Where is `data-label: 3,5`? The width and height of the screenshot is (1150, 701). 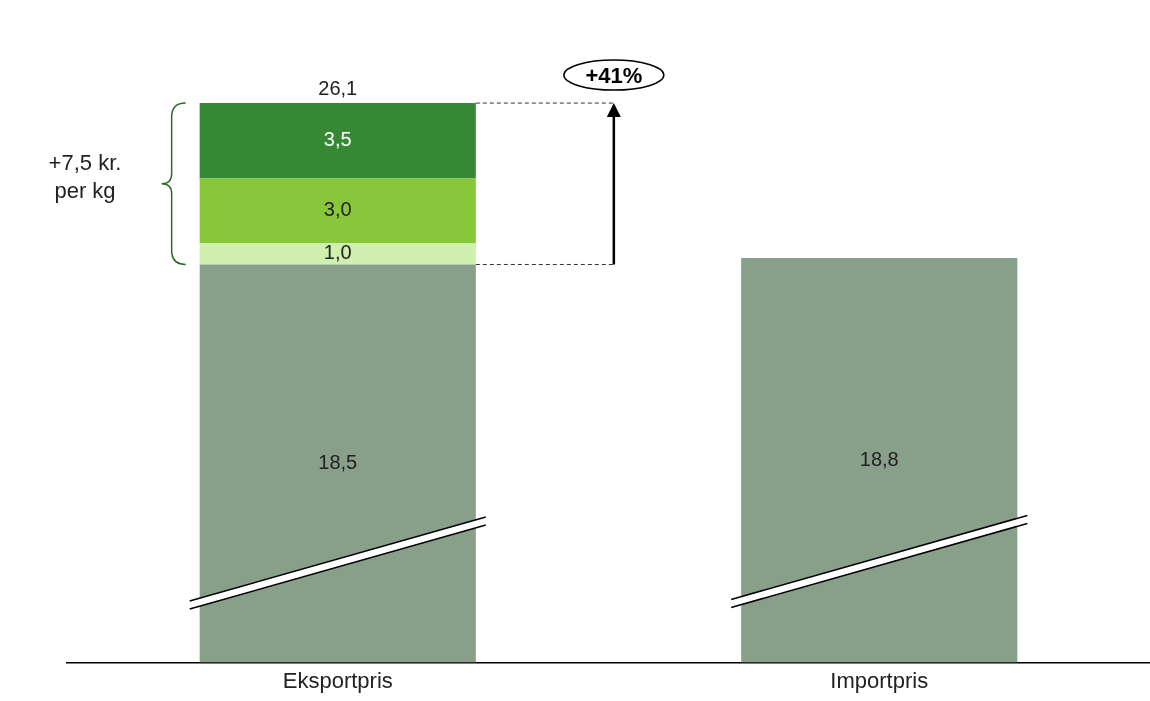 data-label: 3,5 is located at coordinates (337, 139).